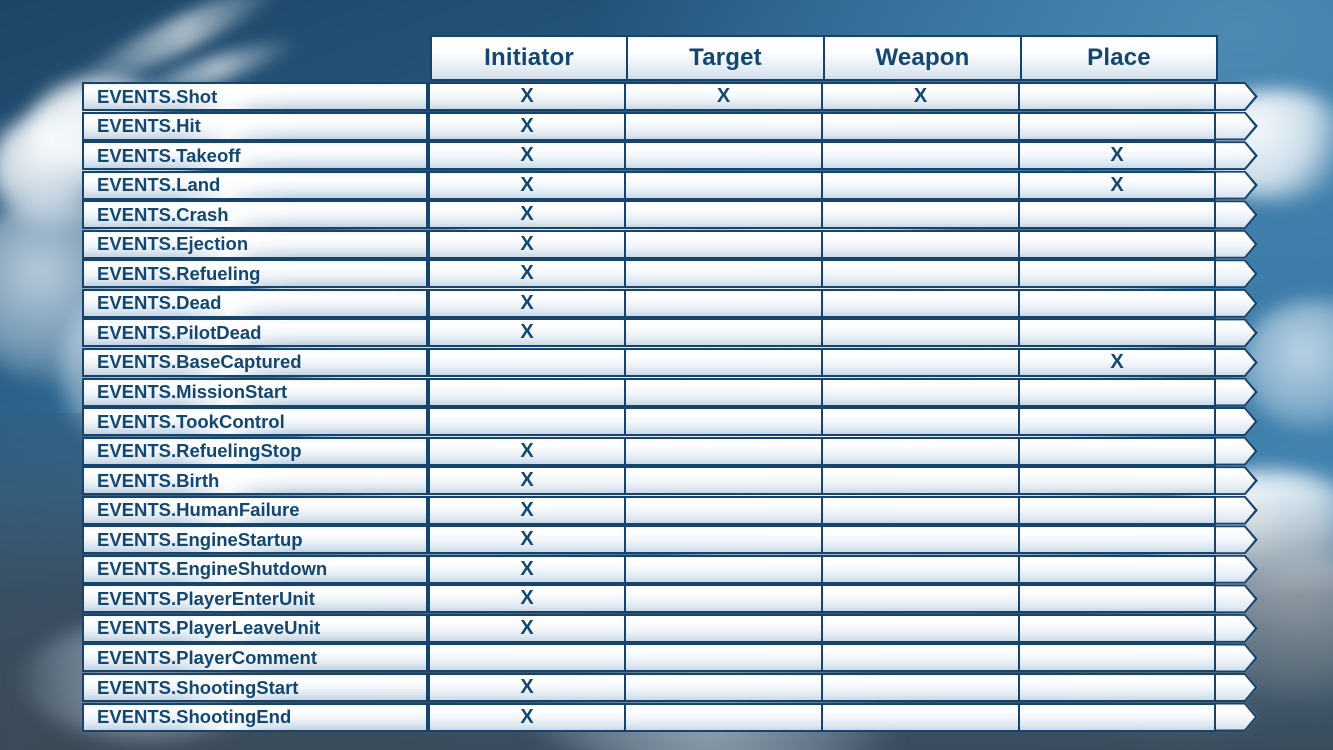 The width and height of the screenshot is (1333, 750). I want to click on event-name-cell: EVENTS.PlayerLeaveUnit, so click(255, 628).